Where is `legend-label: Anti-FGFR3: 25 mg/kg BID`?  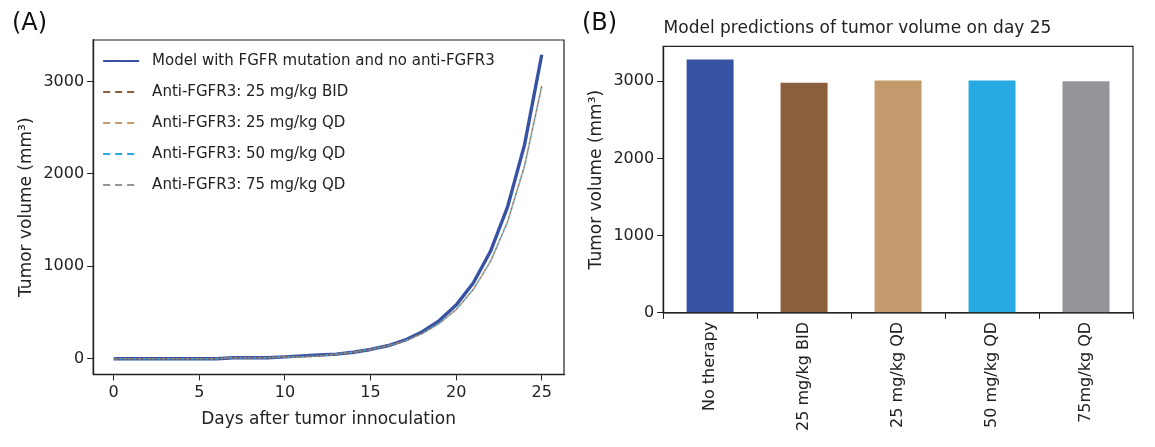
legend-label: Anti-FGFR3: 25 mg/kg BID is located at coordinates (250, 90).